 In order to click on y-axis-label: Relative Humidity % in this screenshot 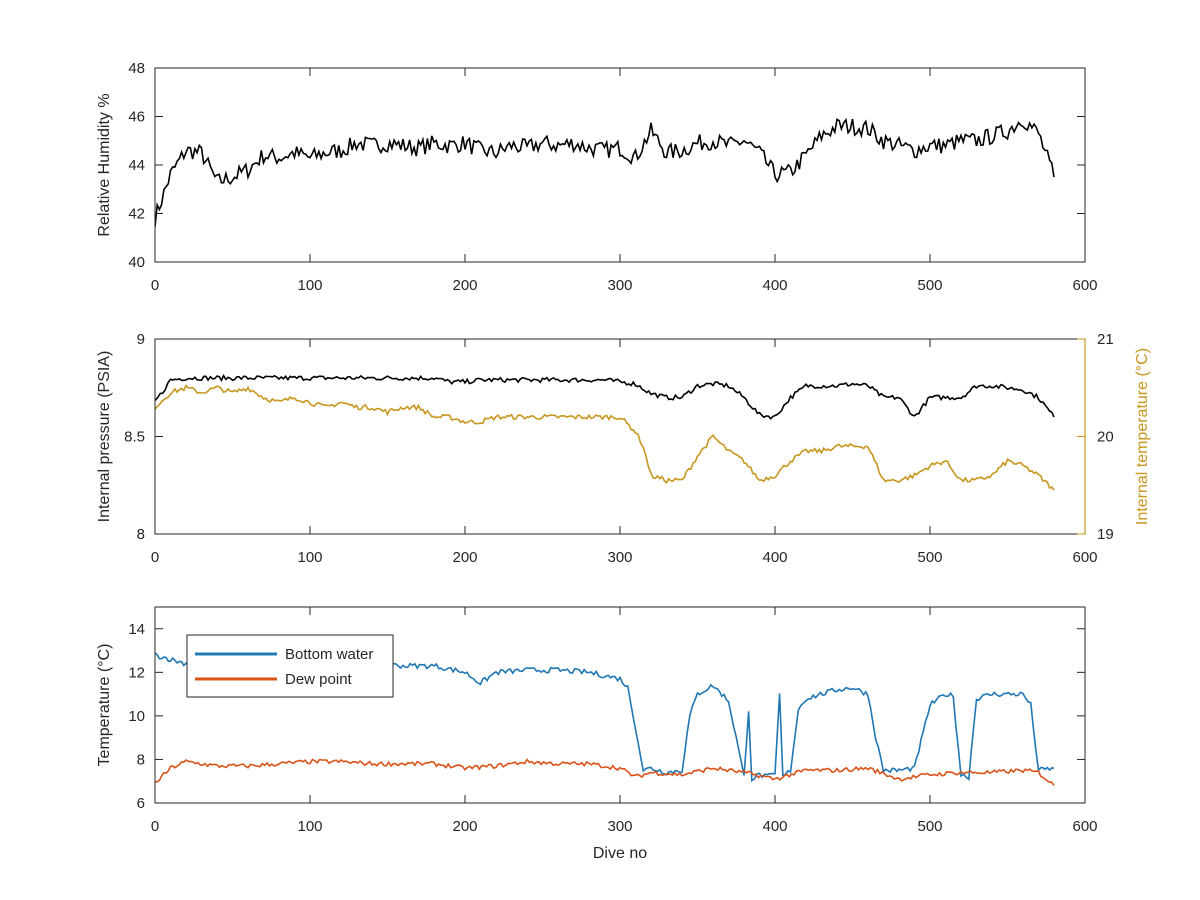, I will do `click(104, 164)`.